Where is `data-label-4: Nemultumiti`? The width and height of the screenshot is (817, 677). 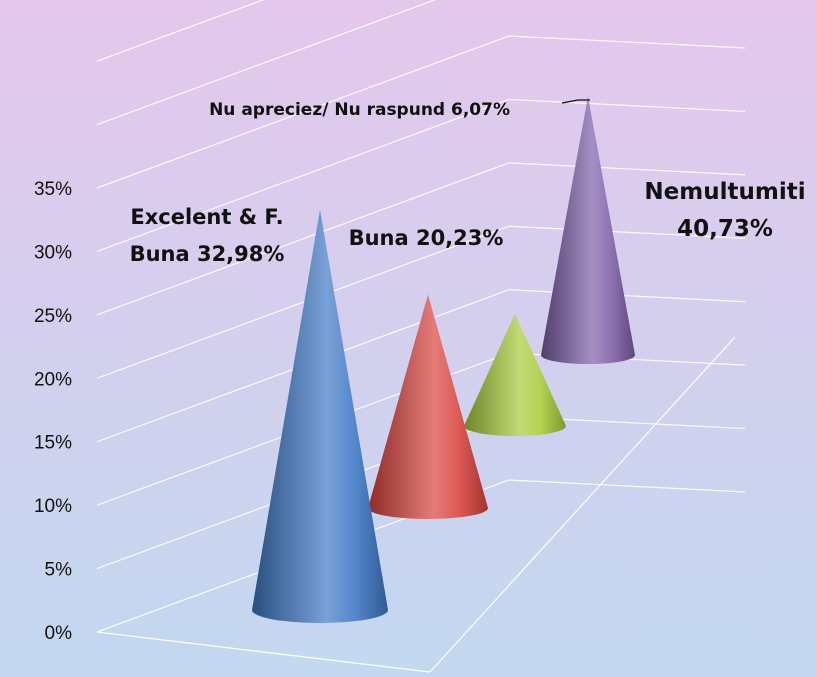
data-label-4: Nemultumiti is located at coordinates (724, 192).